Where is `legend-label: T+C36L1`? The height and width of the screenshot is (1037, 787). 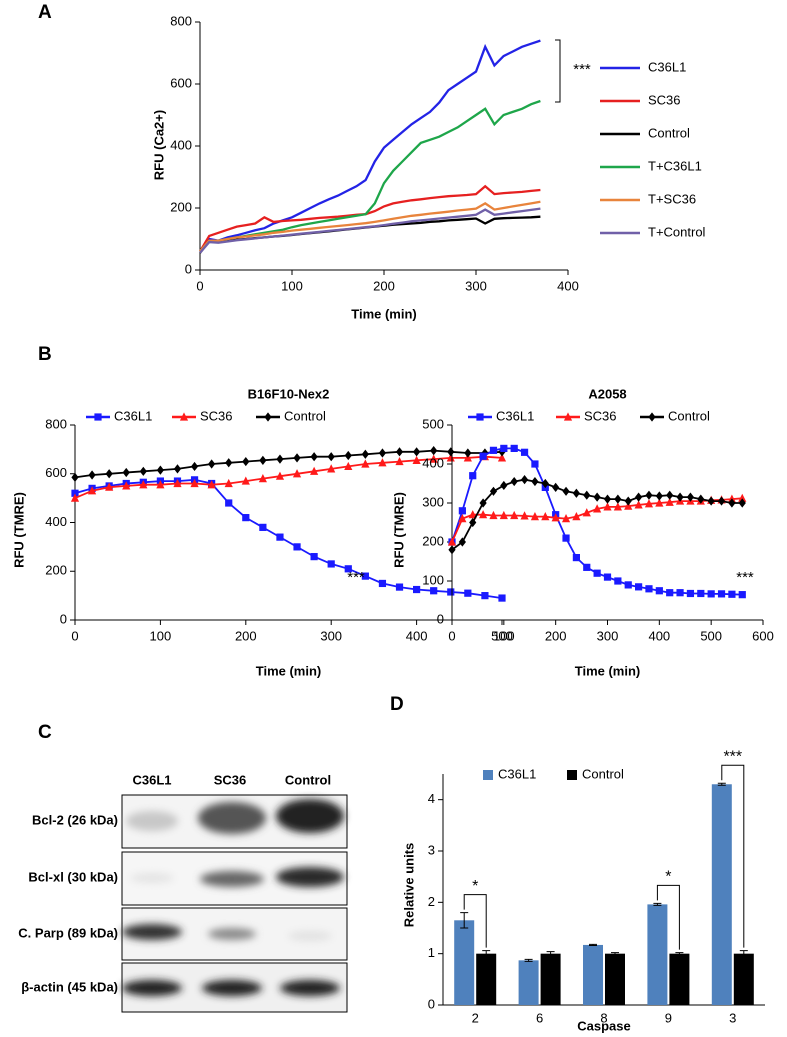 legend-label: T+C36L1 is located at coordinates (675, 165).